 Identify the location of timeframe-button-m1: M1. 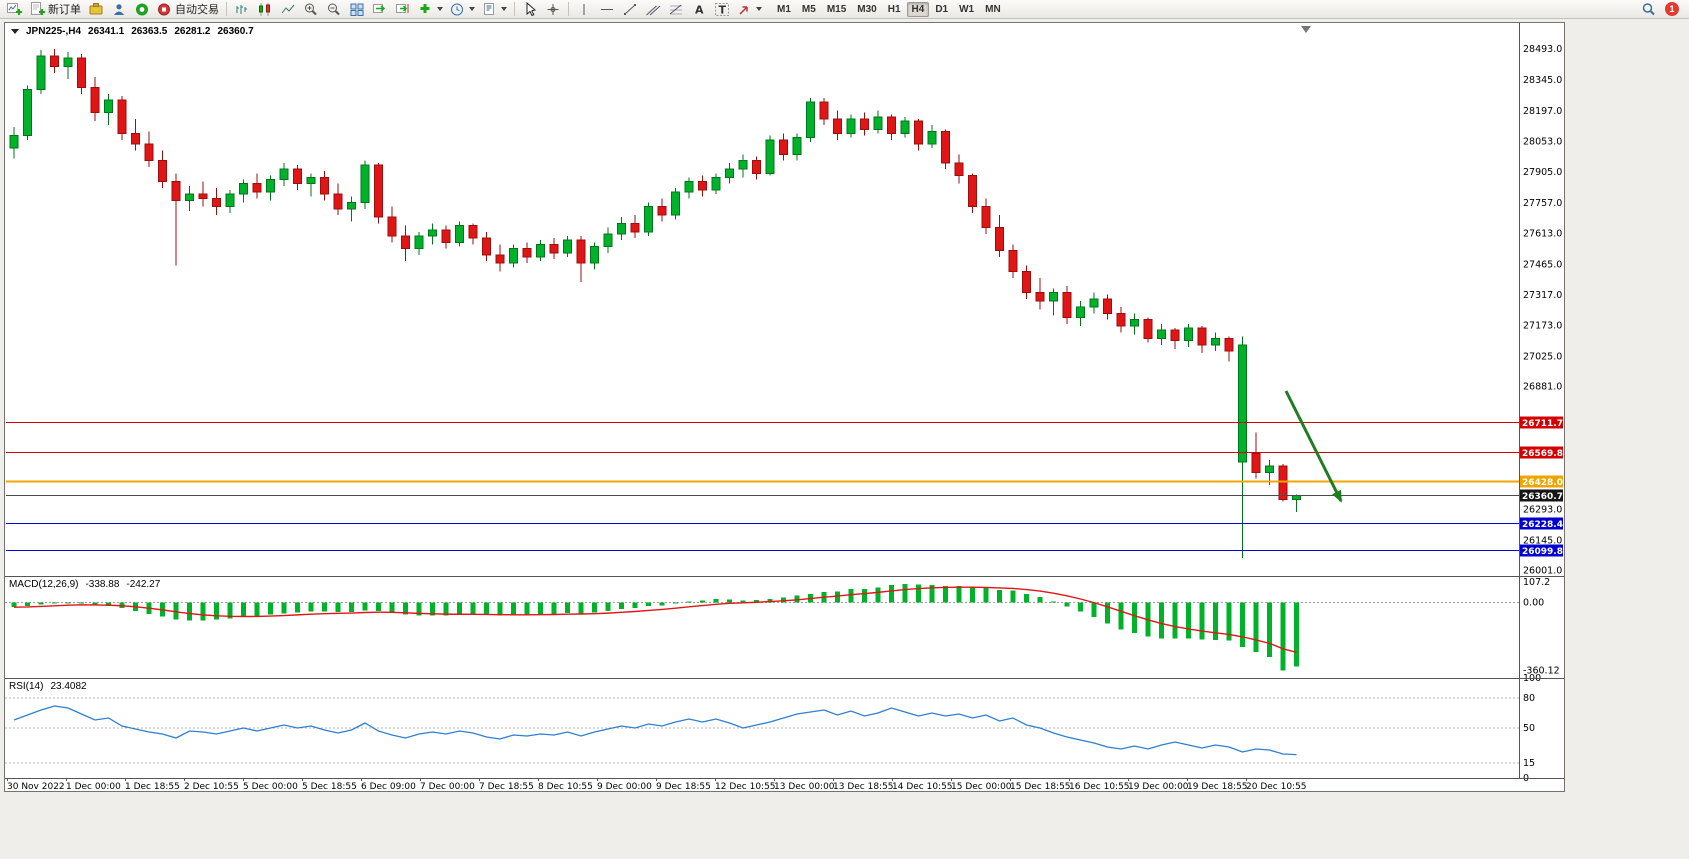
(784, 9).